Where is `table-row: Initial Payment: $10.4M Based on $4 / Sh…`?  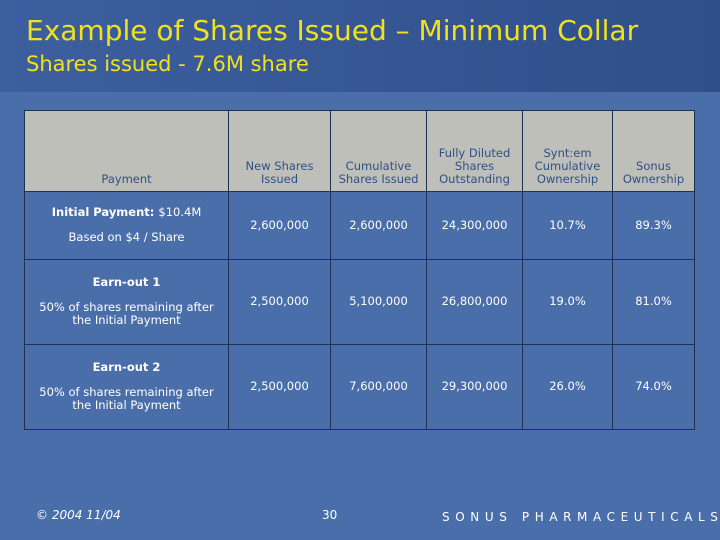 table-row: Initial Payment: $10.4M Based on $4 / Sh… is located at coordinates (359, 225).